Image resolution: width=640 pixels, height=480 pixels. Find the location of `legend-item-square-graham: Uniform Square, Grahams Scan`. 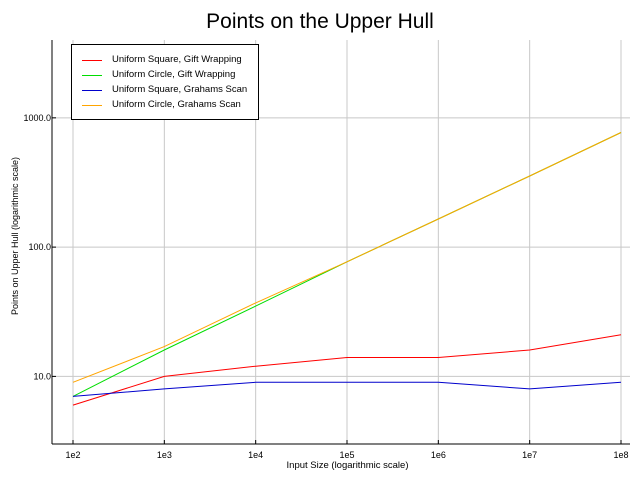

legend-item-square-graham: Uniform Square, Grahams Scan is located at coordinates (165, 90).